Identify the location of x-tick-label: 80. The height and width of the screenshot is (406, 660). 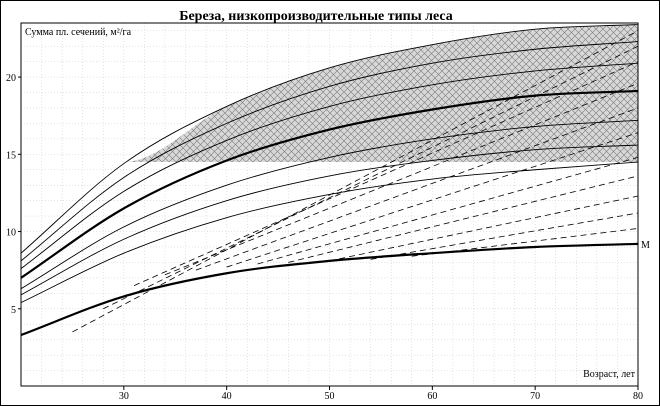
(638, 396).